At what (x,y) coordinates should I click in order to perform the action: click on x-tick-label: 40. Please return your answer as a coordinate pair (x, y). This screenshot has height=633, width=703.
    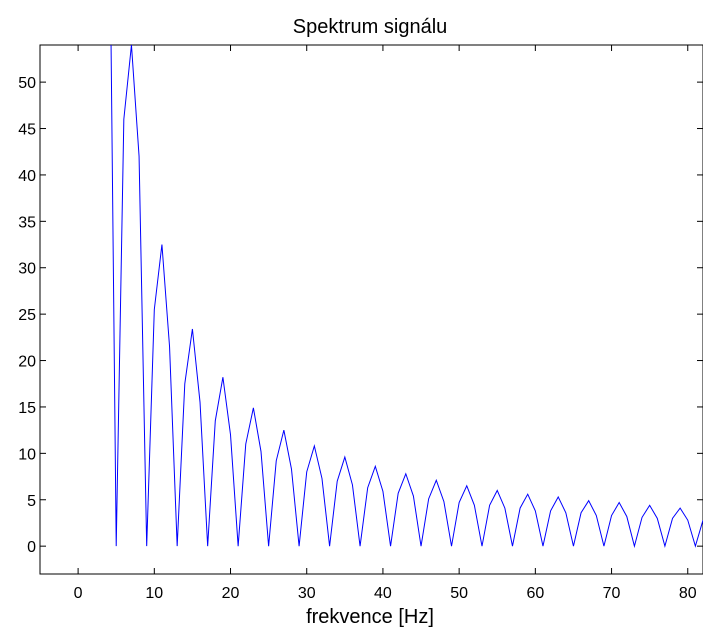
    Looking at the image, I should click on (383, 593).